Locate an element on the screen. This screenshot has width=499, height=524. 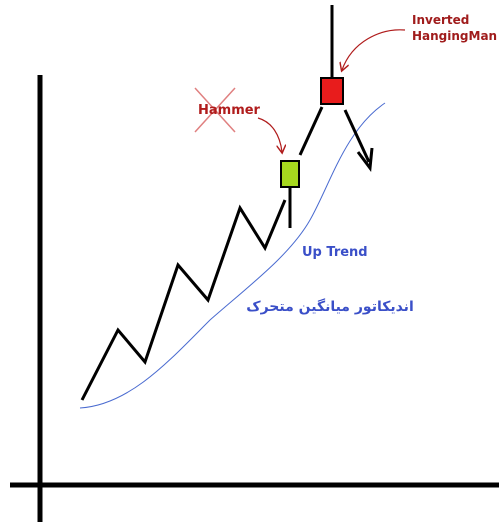
price-line is located at coordinates (311, 131).